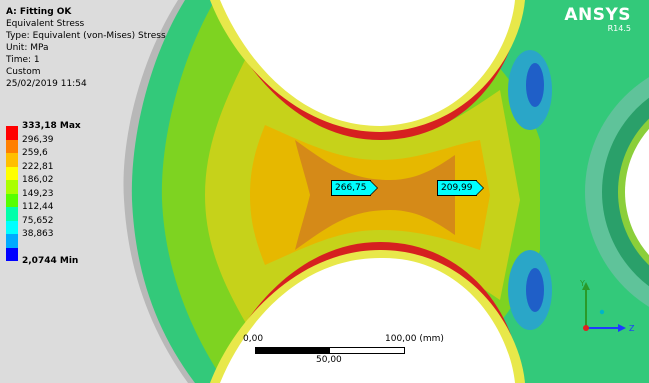 This screenshot has width=649, height=383. I want to click on analysis-title: A: Fitting OK, so click(39, 12).